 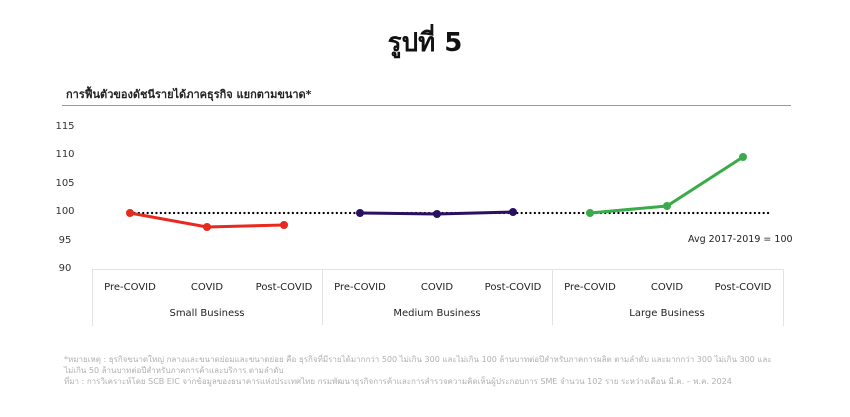 What do you see at coordinates (360, 287) in the screenshot?
I see `x-label-medium-pre: Pre-COVID` at bounding box center [360, 287].